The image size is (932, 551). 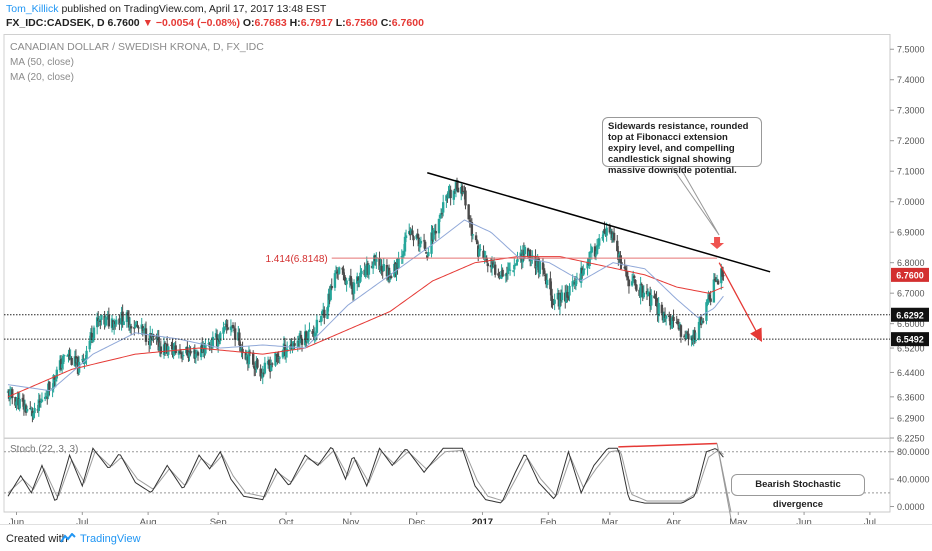 What do you see at coordinates (296, 259) in the screenshot?
I see `fib-extension-label: 1.414(6.8148)` at bounding box center [296, 259].